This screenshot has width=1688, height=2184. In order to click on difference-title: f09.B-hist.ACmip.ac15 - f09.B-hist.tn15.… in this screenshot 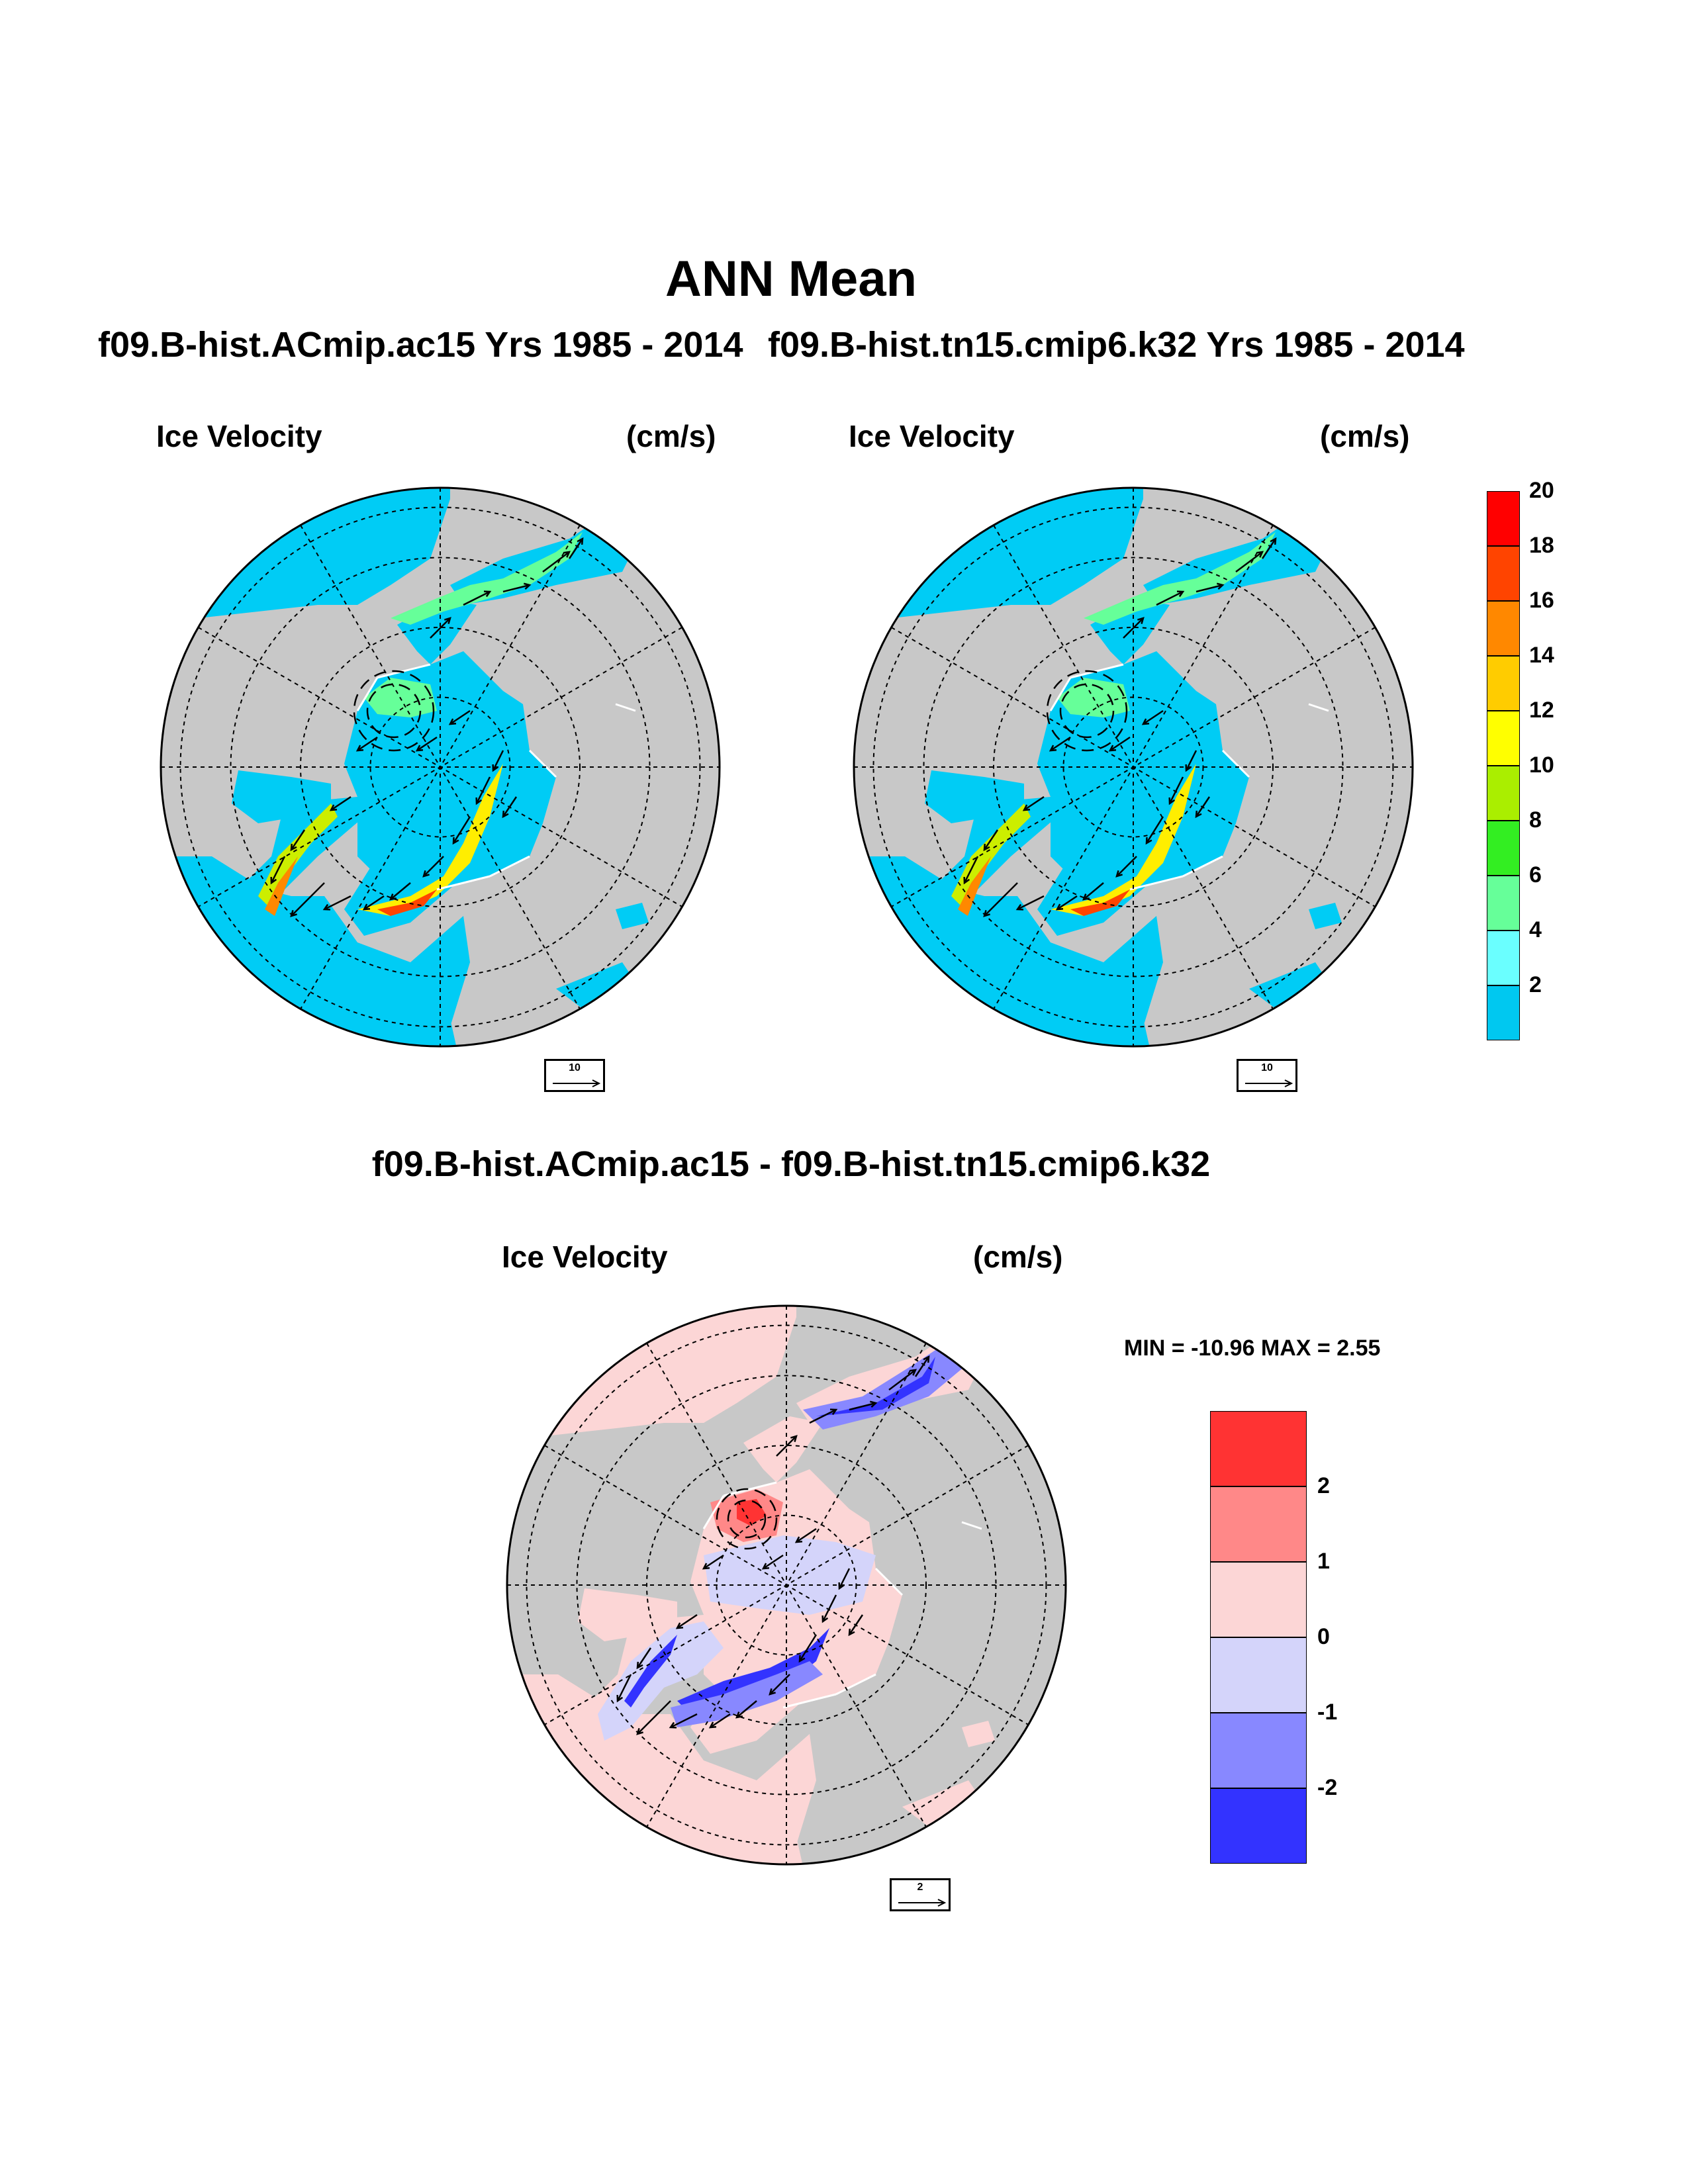, I will do `click(791, 1164)`.